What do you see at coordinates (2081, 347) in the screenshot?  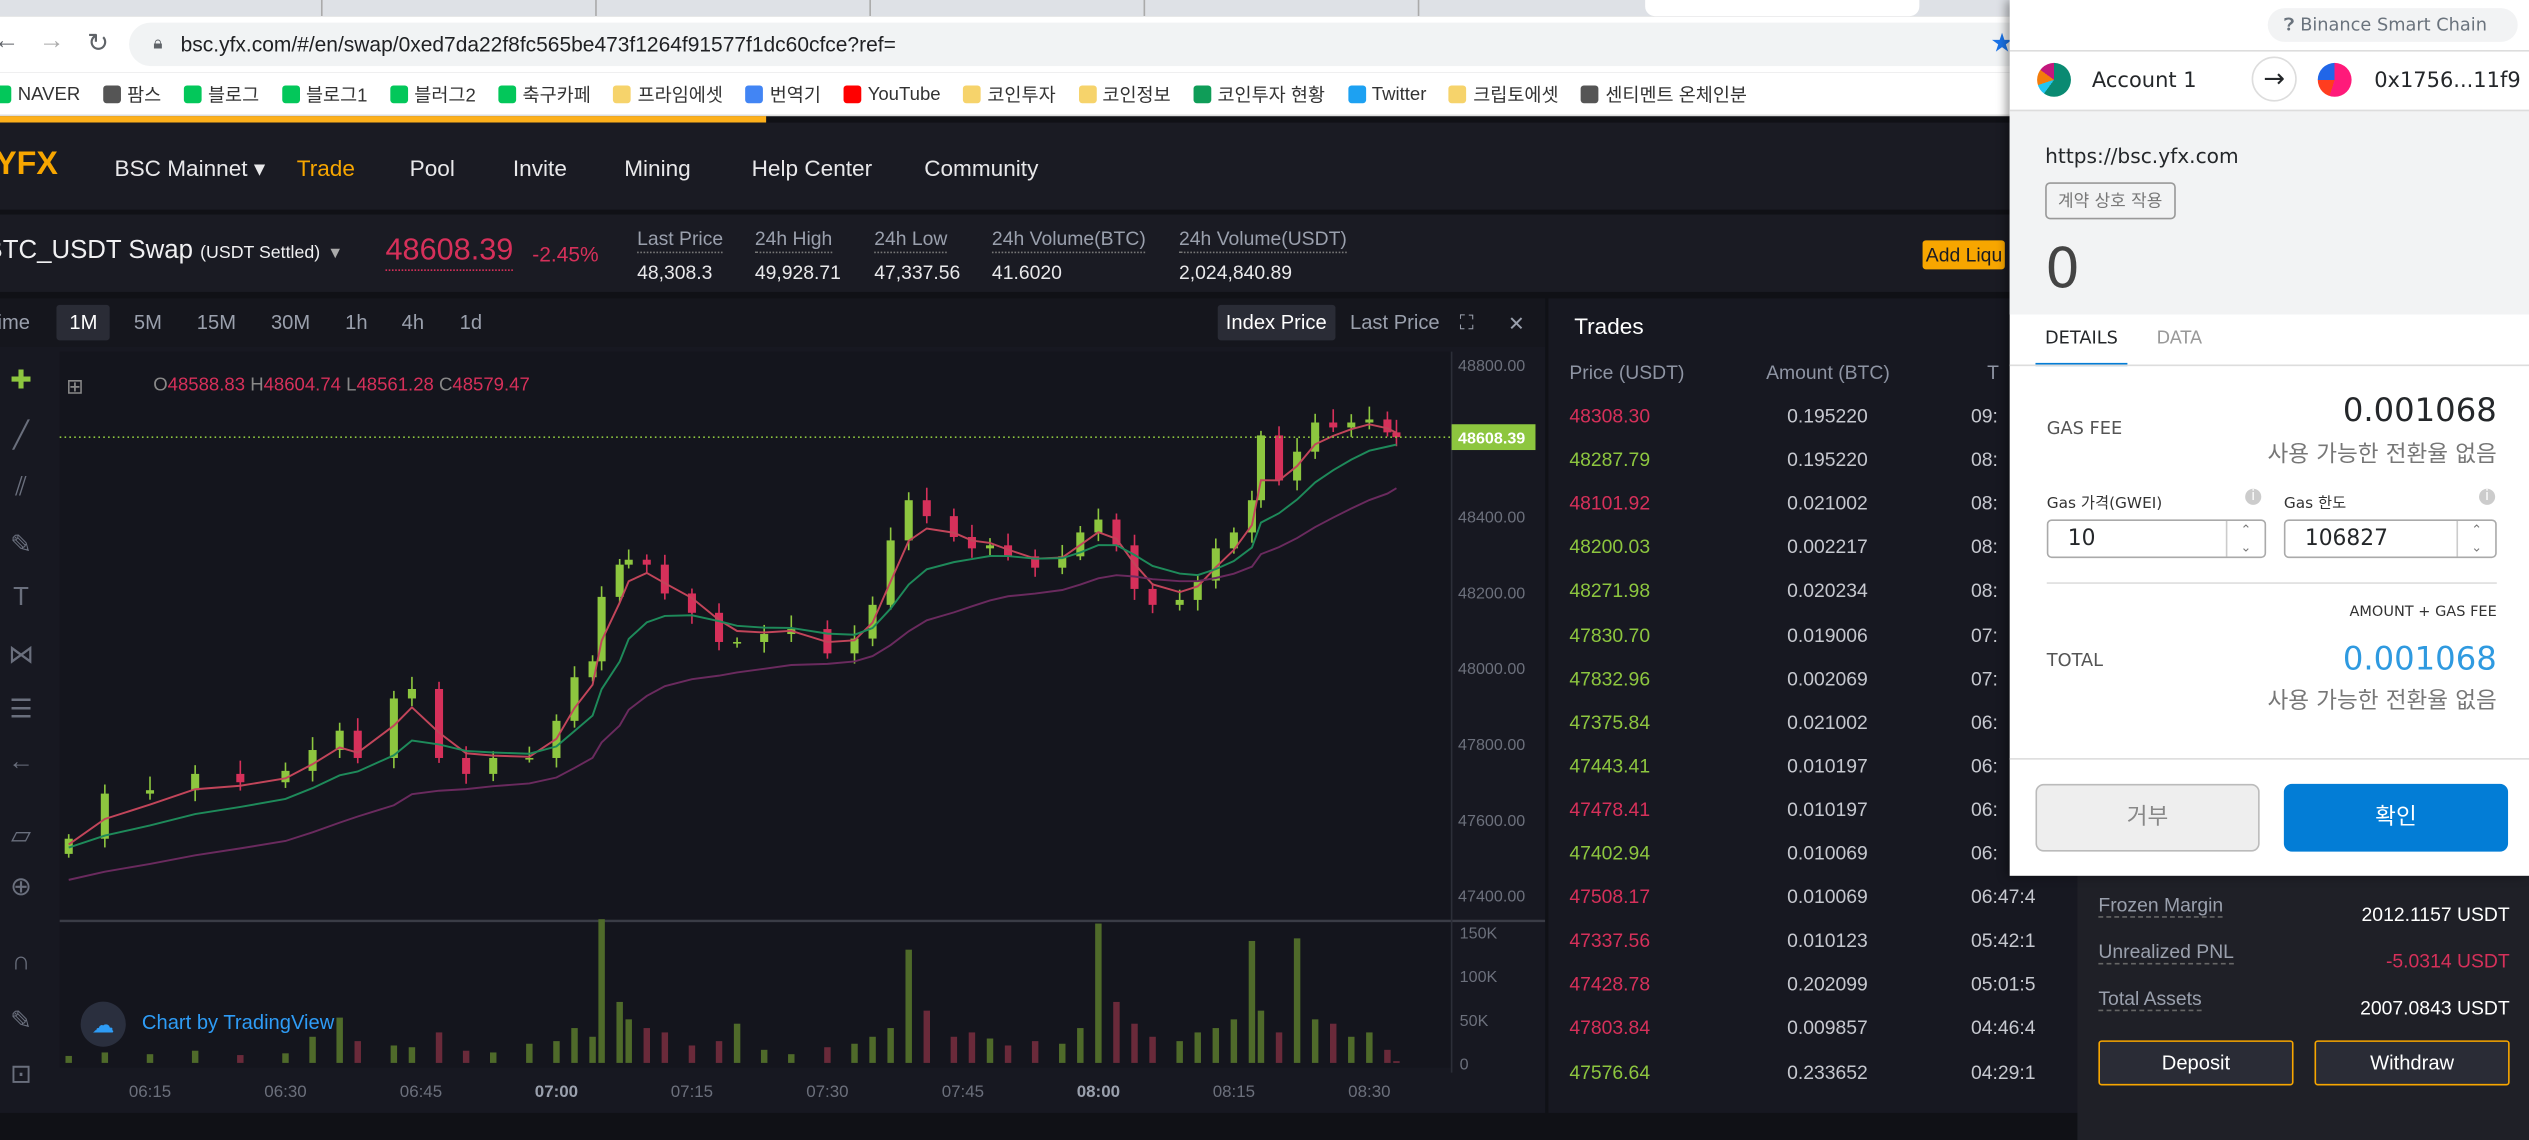 I see `tab-details: DETAILS` at bounding box center [2081, 347].